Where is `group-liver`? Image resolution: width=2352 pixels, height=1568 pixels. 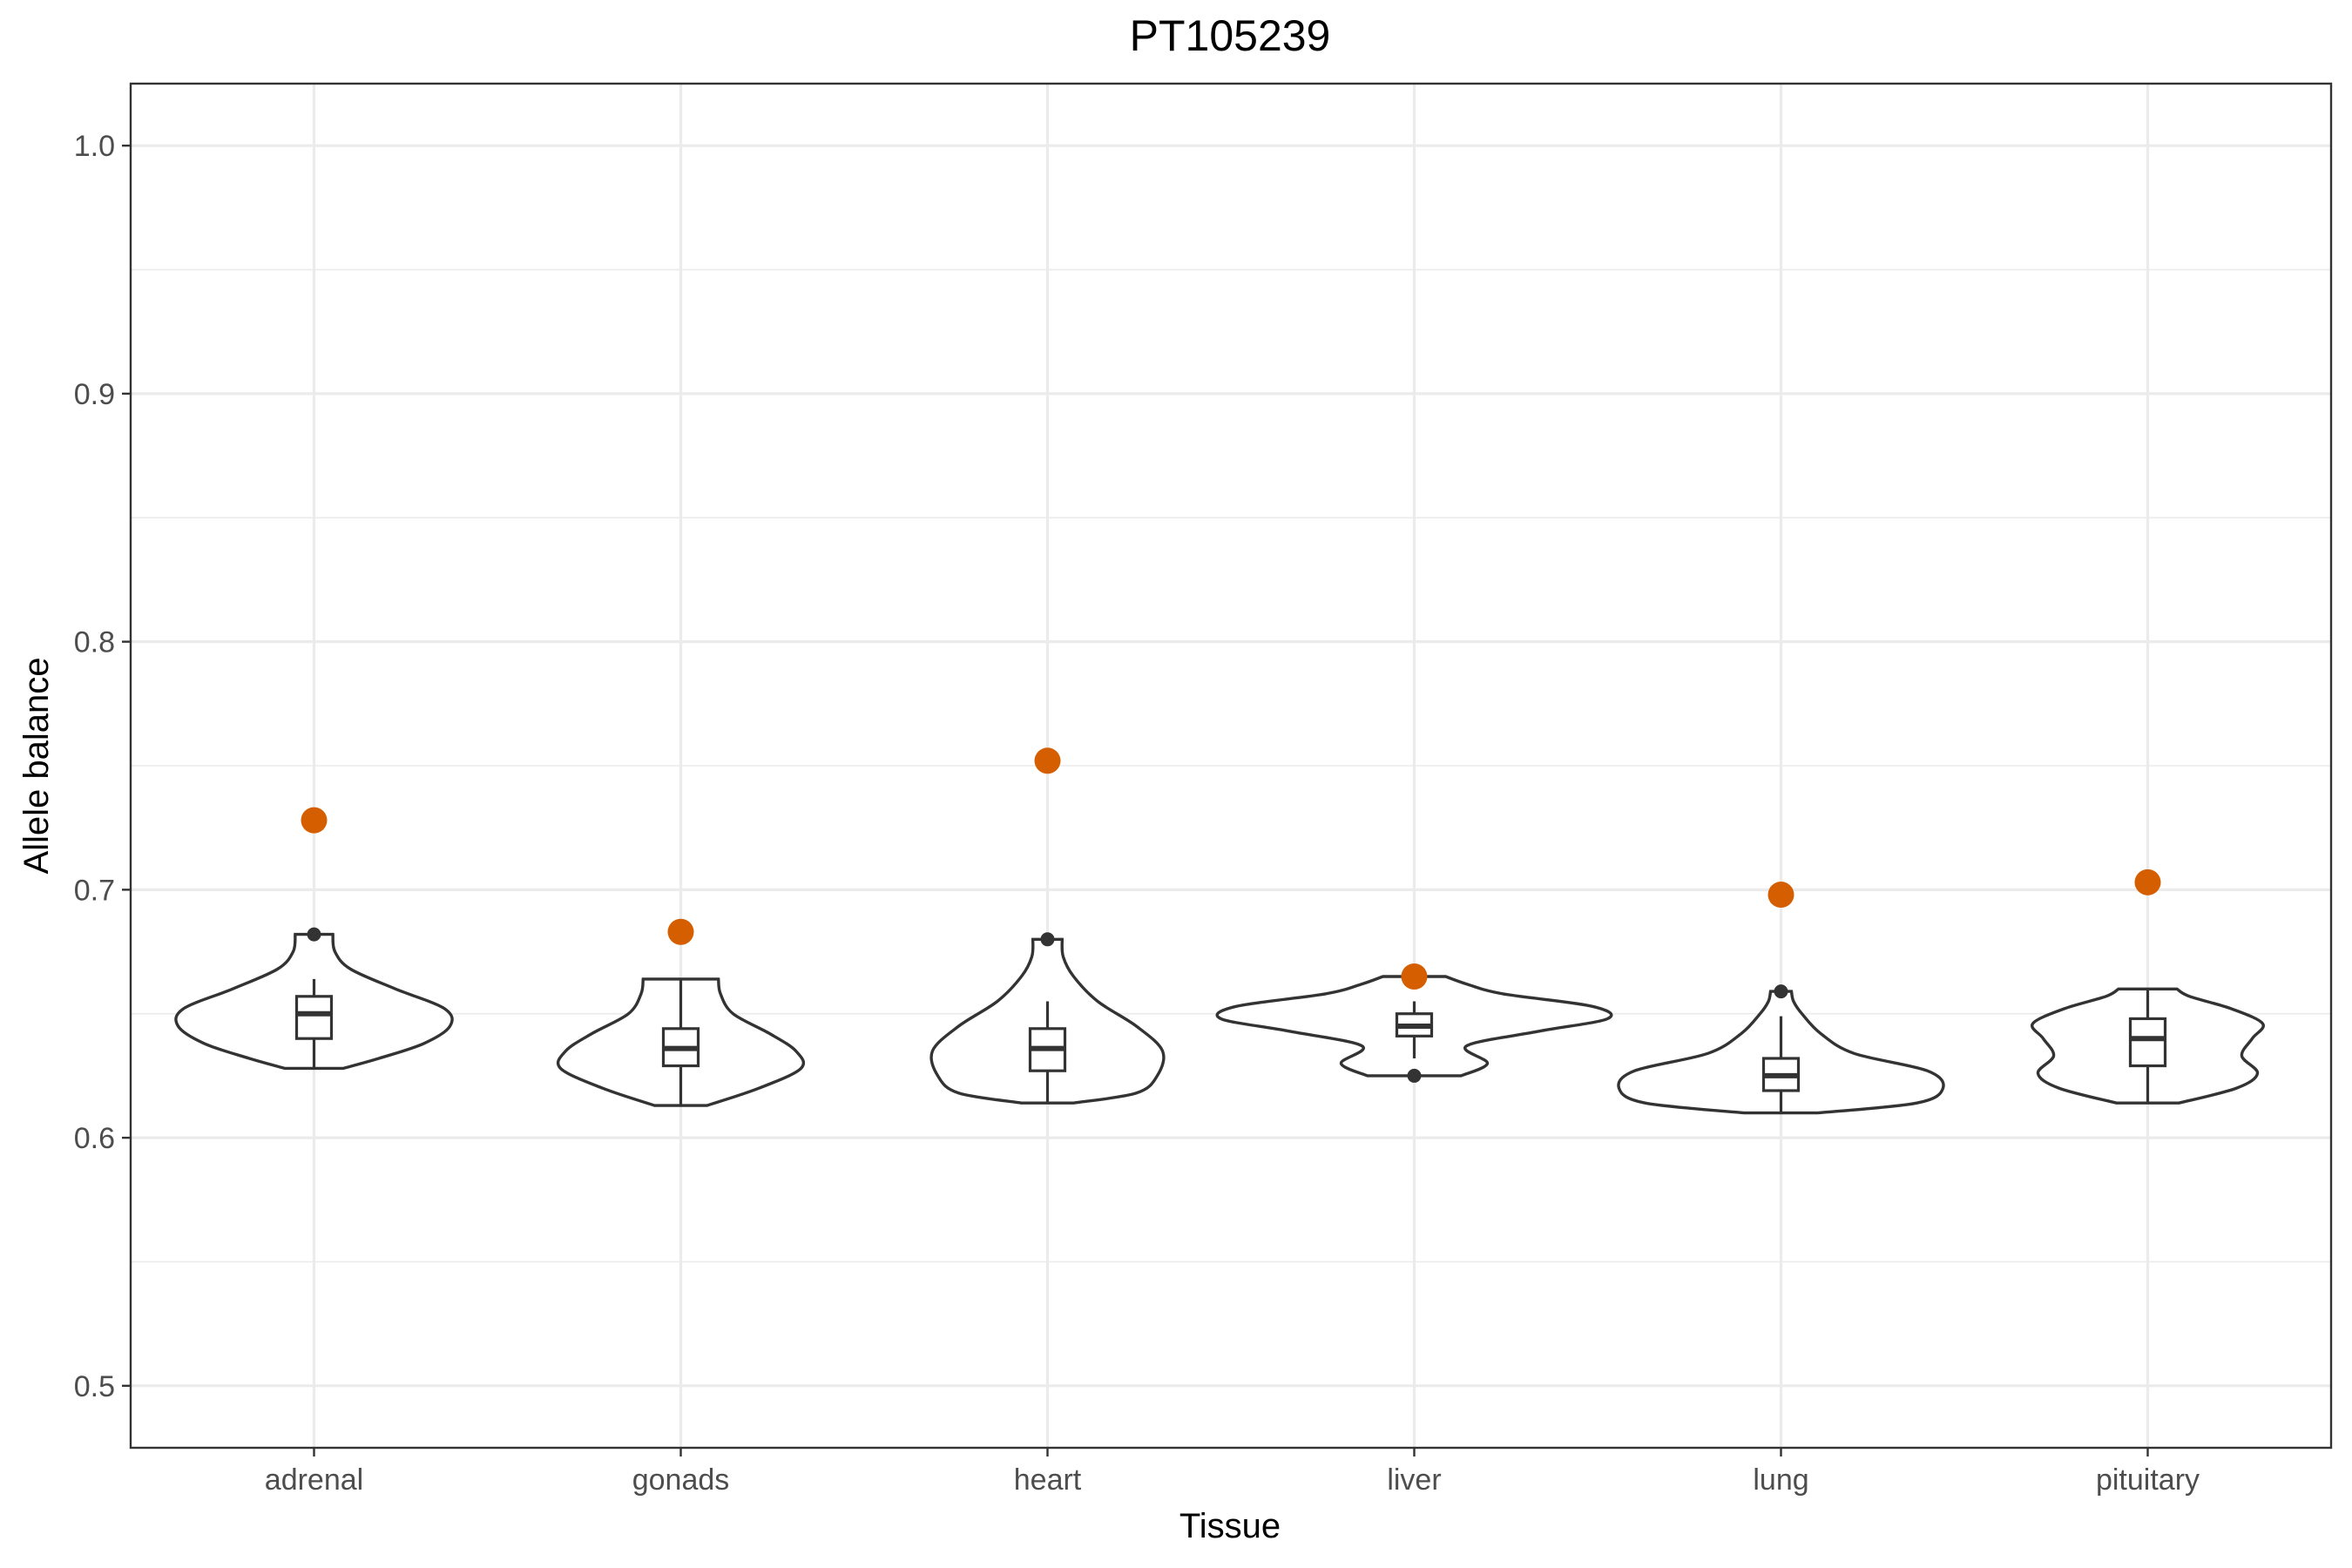 group-liver is located at coordinates (1414, 1023).